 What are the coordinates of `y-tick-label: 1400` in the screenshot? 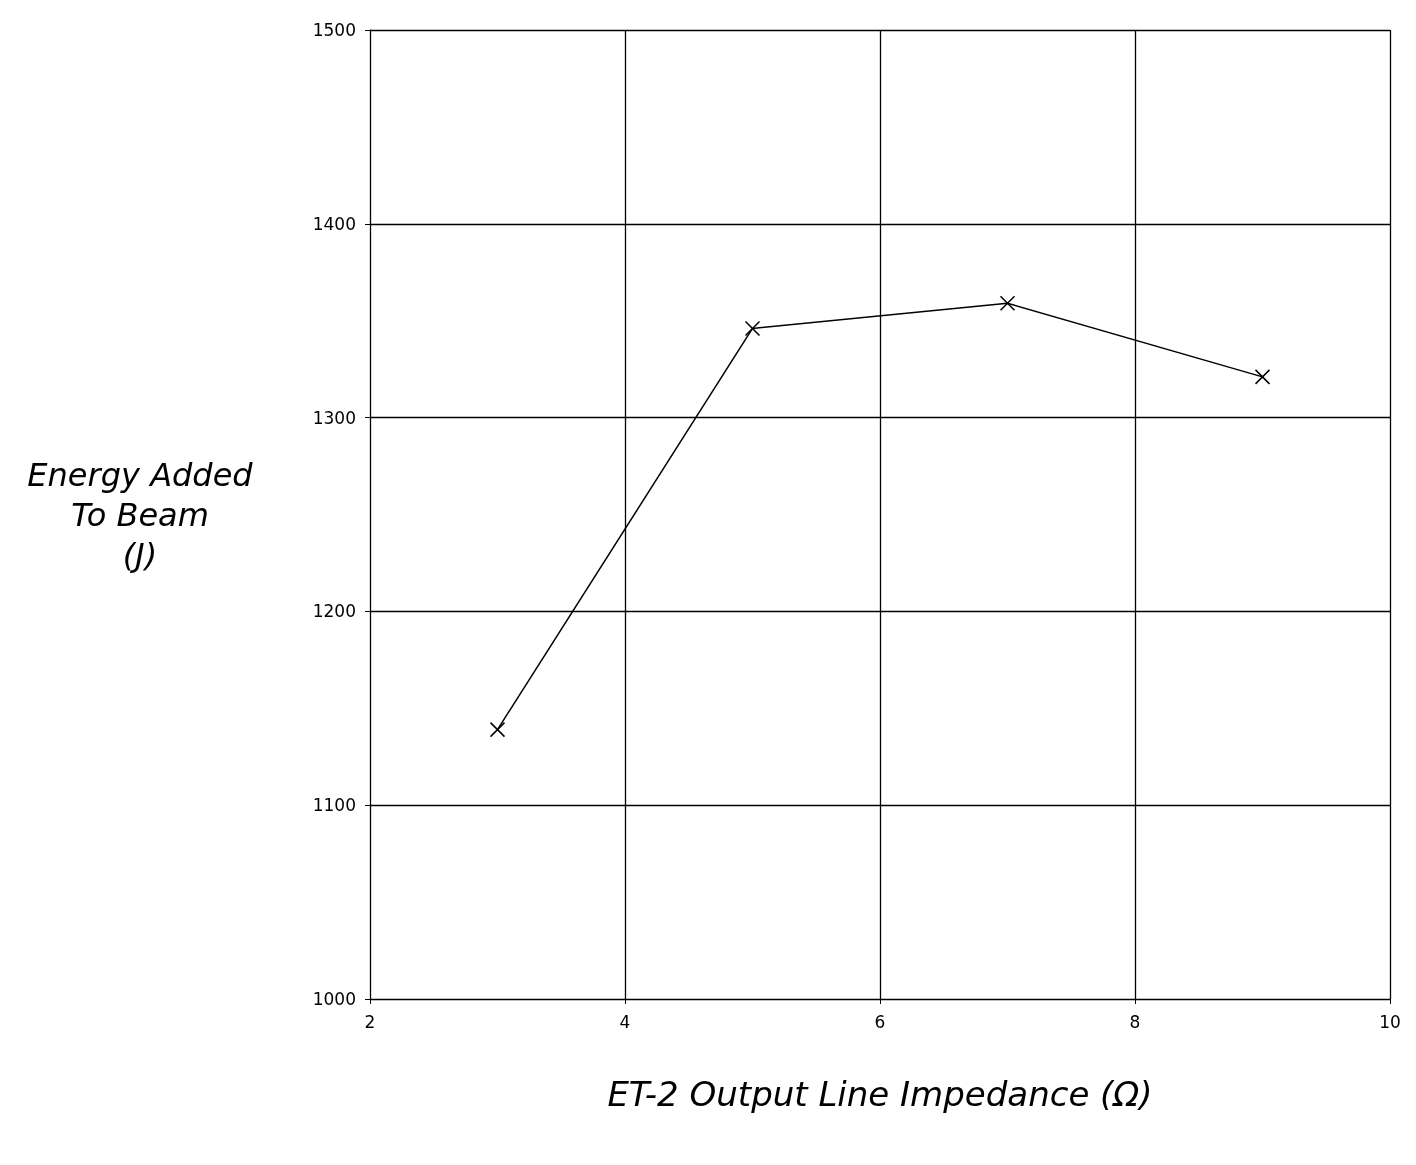 It's located at (334, 223).